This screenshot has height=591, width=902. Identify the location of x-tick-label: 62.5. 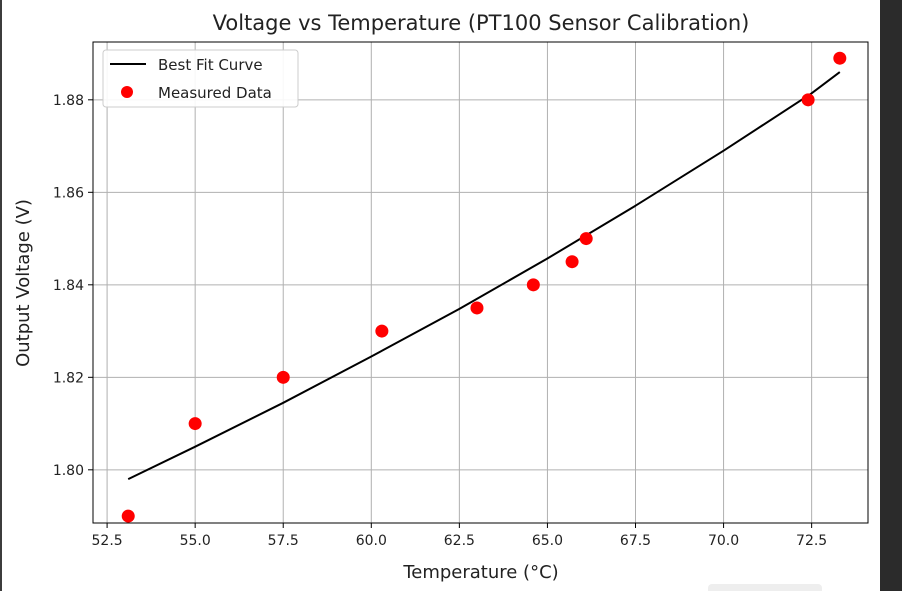
(459, 541).